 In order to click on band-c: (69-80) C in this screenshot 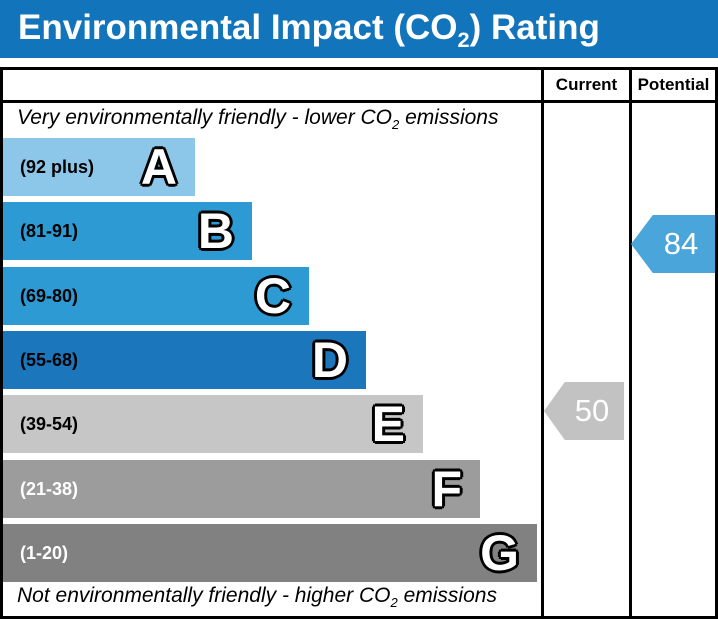, I will do `click(156, 296)`.